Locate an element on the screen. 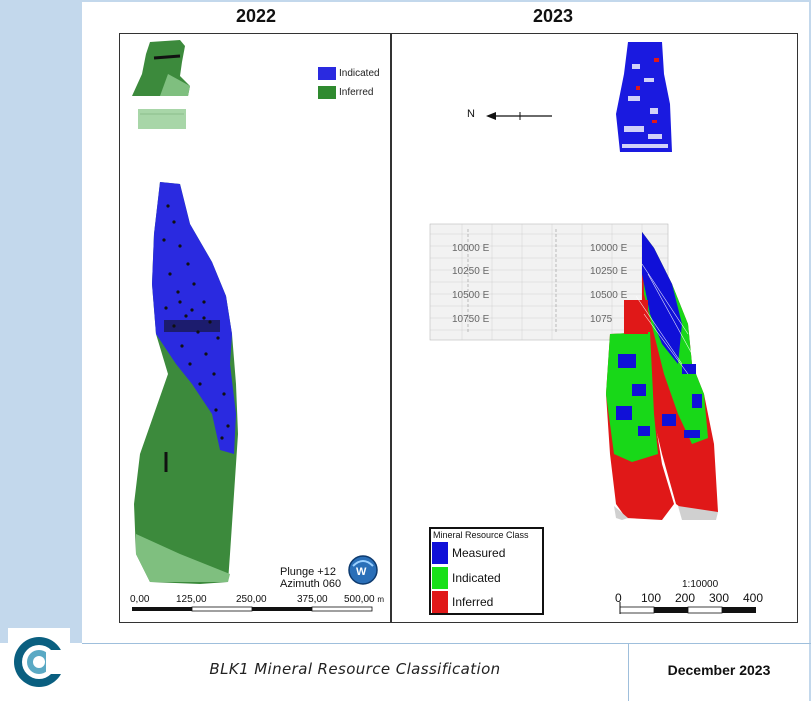  side-accent-strip is located at coordinates (41, 321).